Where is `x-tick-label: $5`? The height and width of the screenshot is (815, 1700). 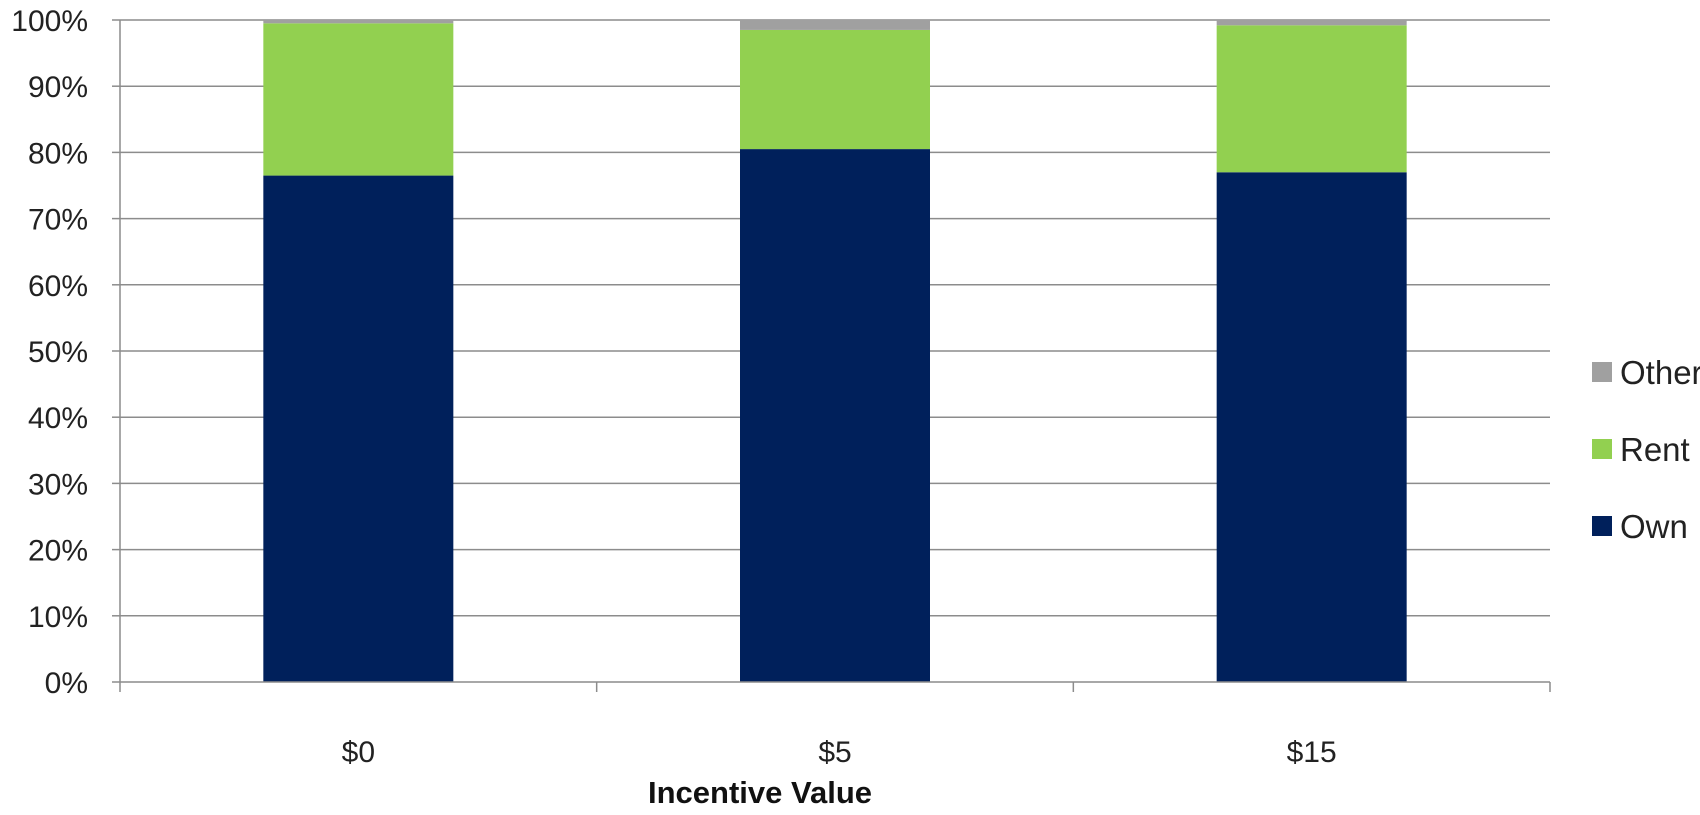 x-tick-label: $5 is located at coordinates (834, 752).